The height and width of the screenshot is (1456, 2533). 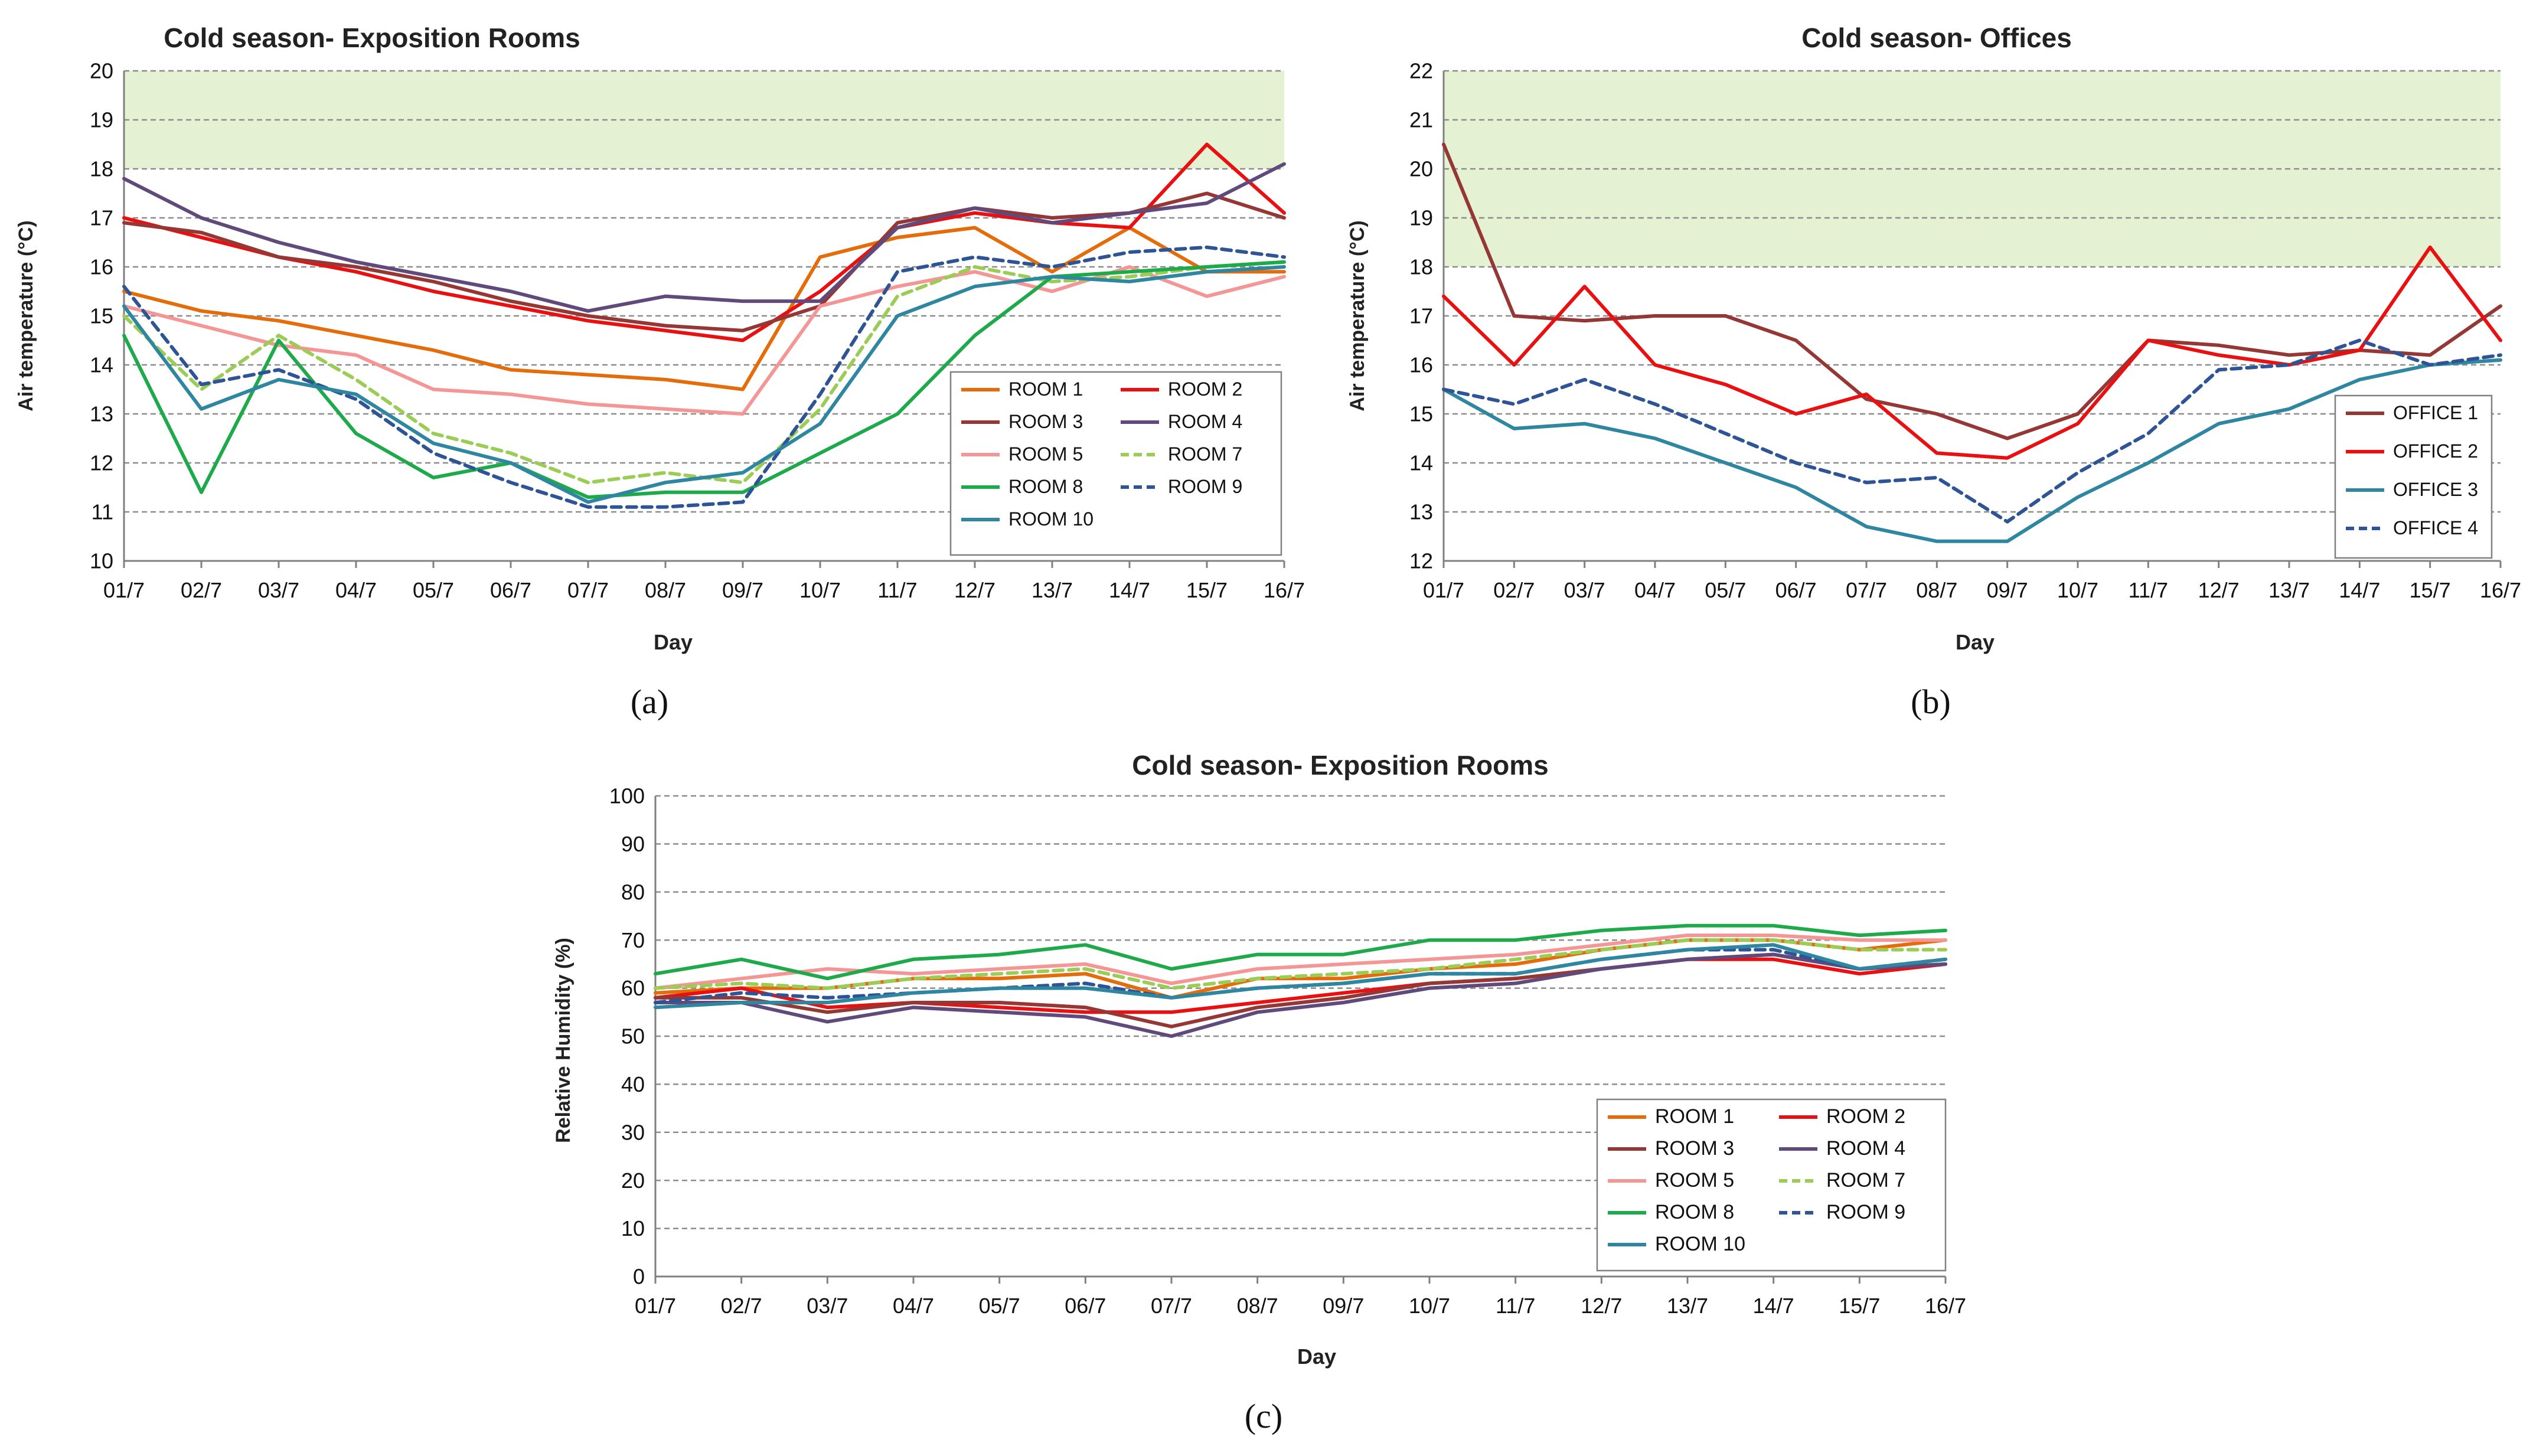 I want to click on chart-a-ytick-label: 12, so click(x=101, y=463).